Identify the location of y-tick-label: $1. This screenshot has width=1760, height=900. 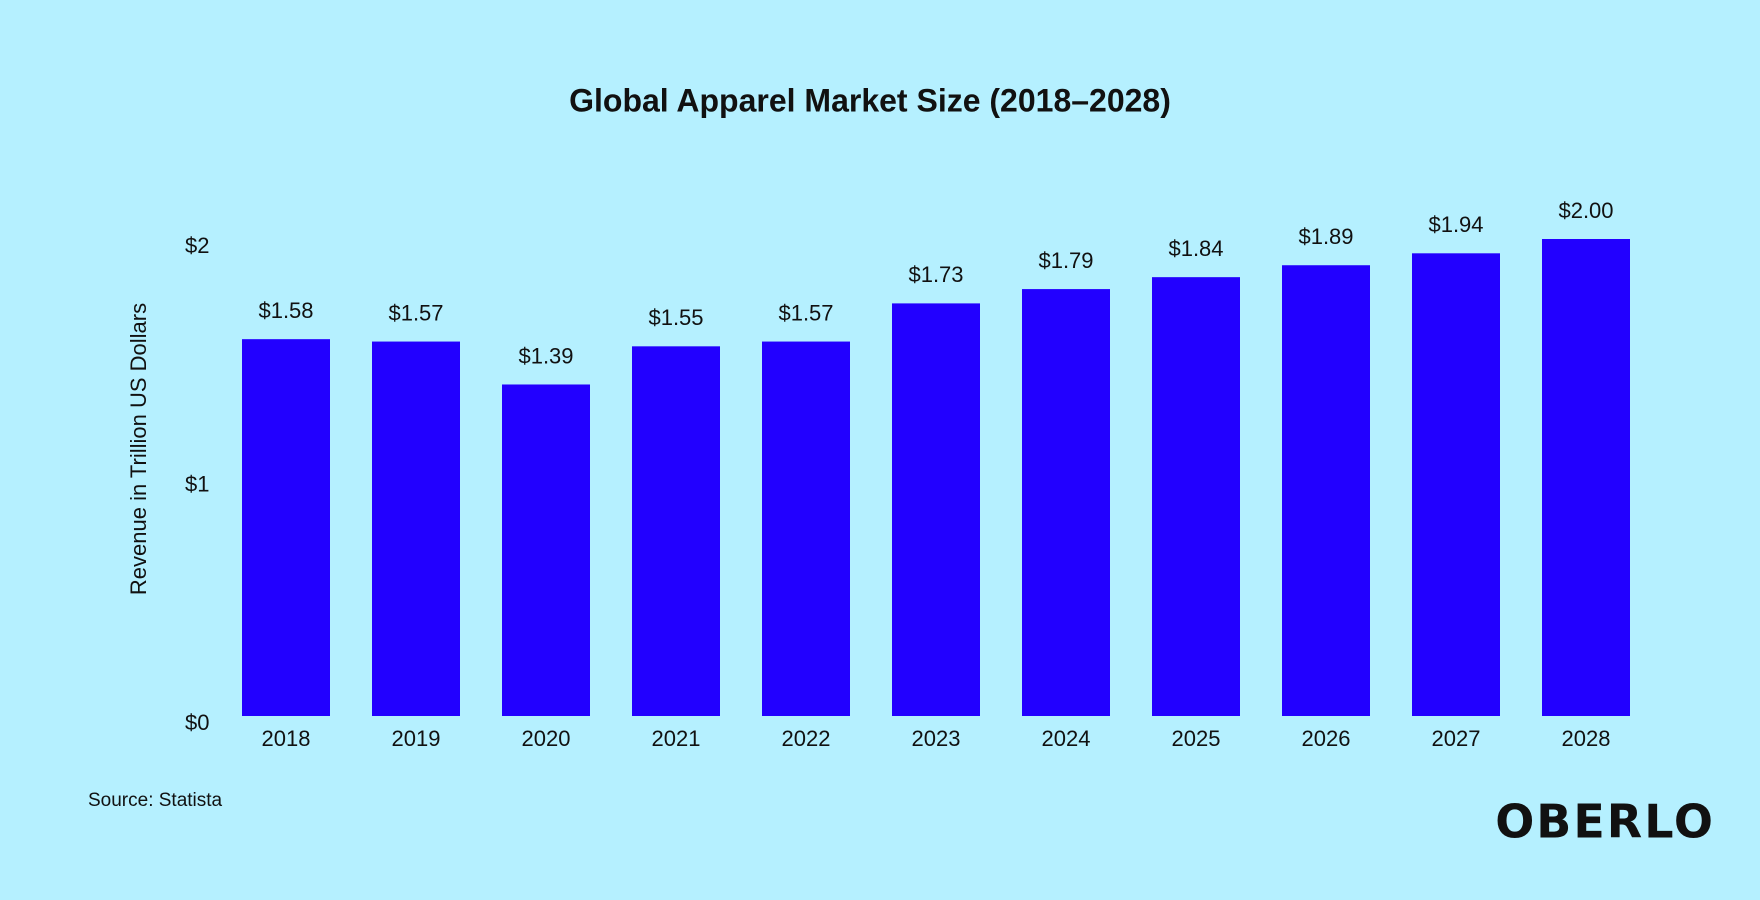
(197, 483).